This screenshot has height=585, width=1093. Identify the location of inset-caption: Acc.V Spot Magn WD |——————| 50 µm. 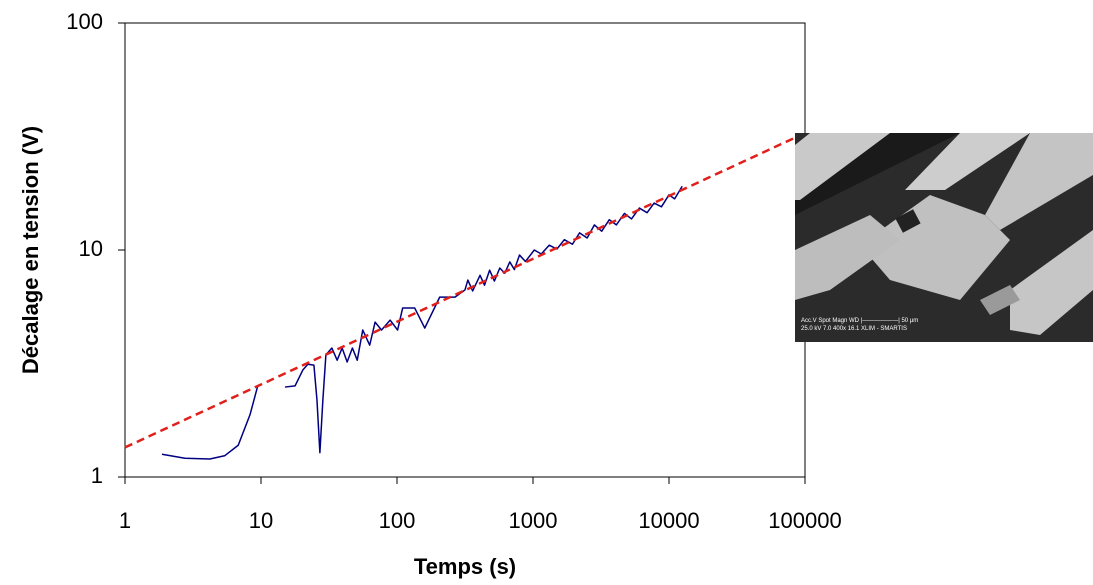
(859, 321).